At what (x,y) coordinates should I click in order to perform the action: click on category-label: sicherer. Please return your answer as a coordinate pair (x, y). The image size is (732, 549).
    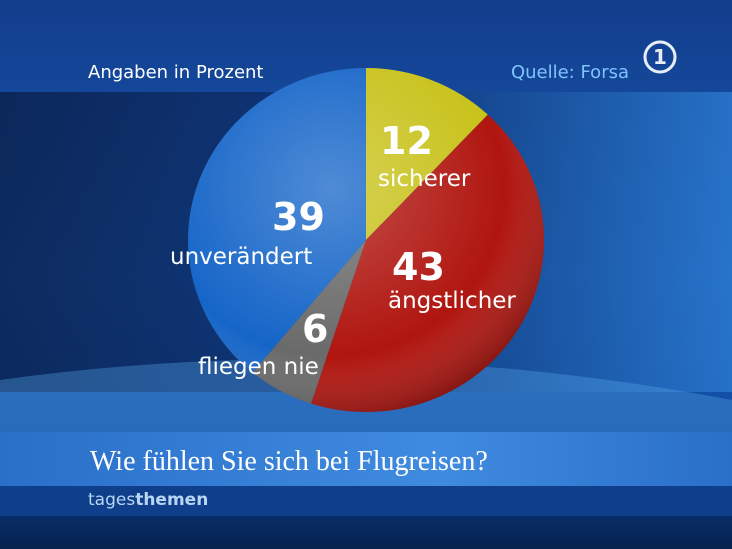
    Looking at the image, I should click on (424, 179).